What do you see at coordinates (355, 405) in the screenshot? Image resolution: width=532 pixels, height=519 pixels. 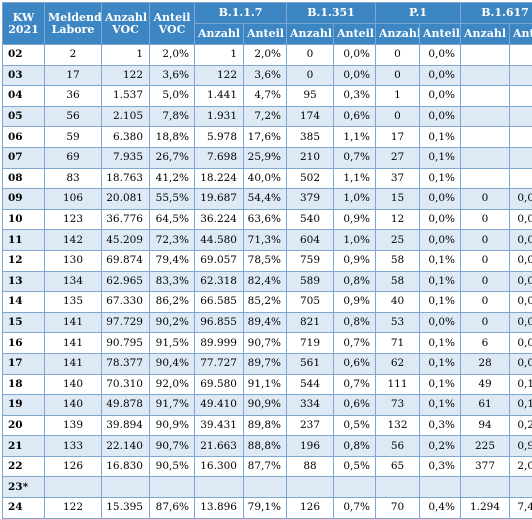 I see `cell-b1351-share: 0,6%` at bounding box center [355, 405].